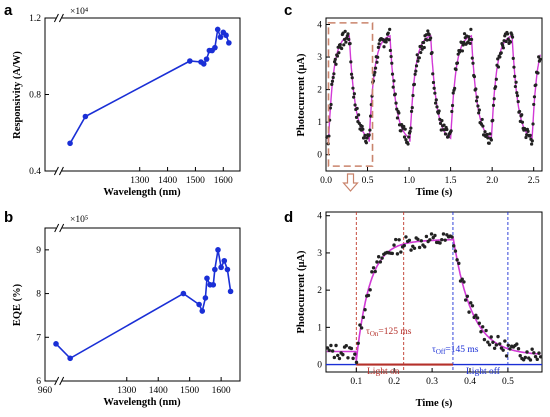 This screenshot has width=550, height=417. I want to click on b-y-tick-label: 9, so click(38, 251).